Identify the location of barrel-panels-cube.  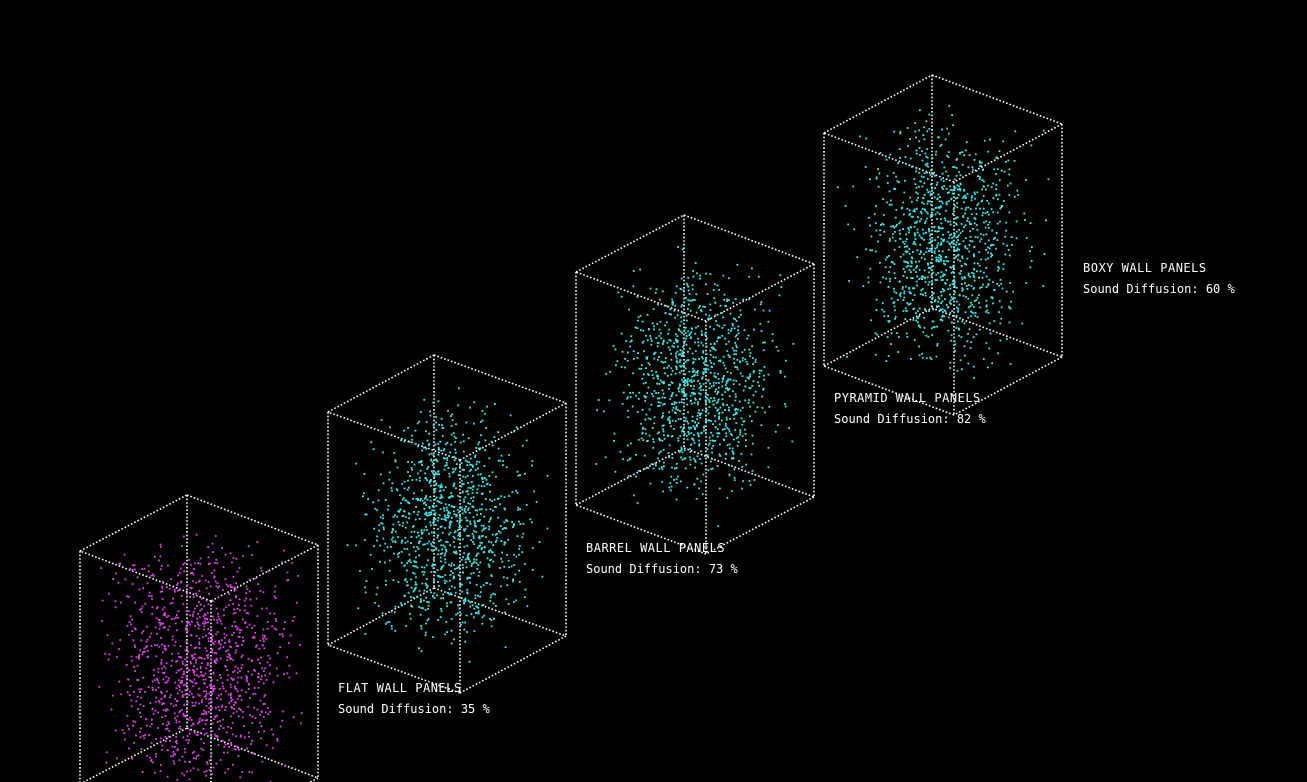
(447, 524).